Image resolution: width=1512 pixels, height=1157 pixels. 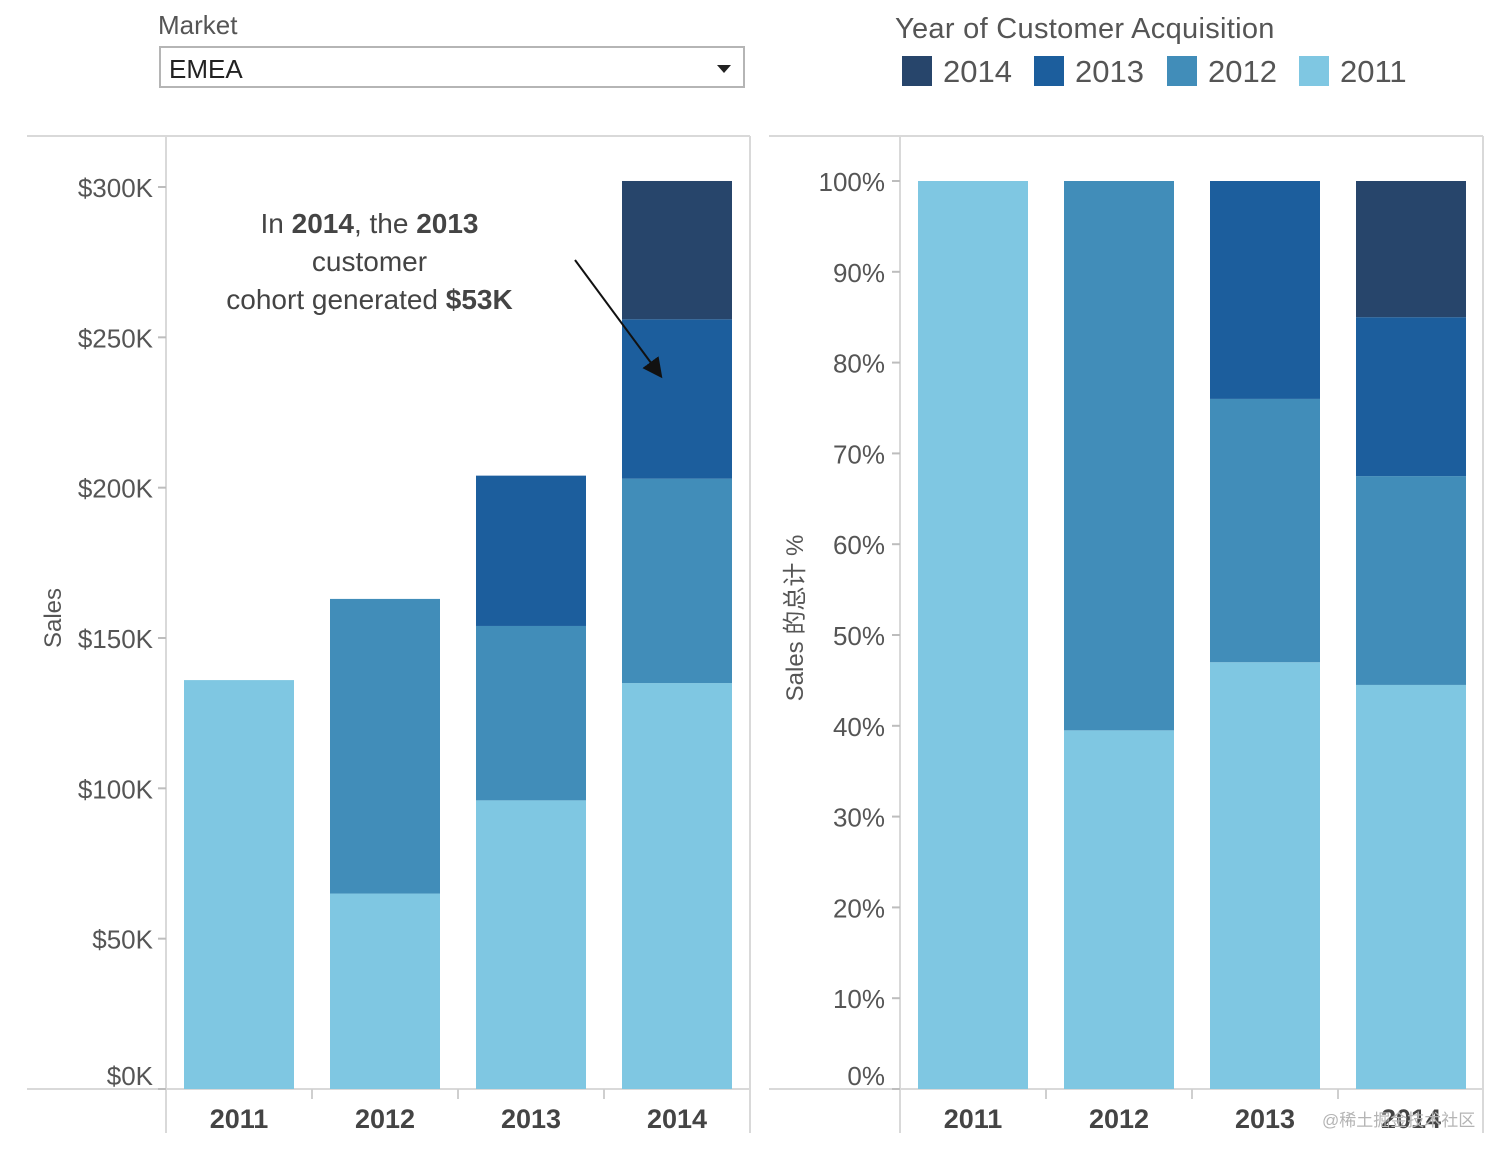 What do you see at coordinates (859, 364) in the screenshot?
I see `y-tick-label: 80%` at bounding box center [859, 364].